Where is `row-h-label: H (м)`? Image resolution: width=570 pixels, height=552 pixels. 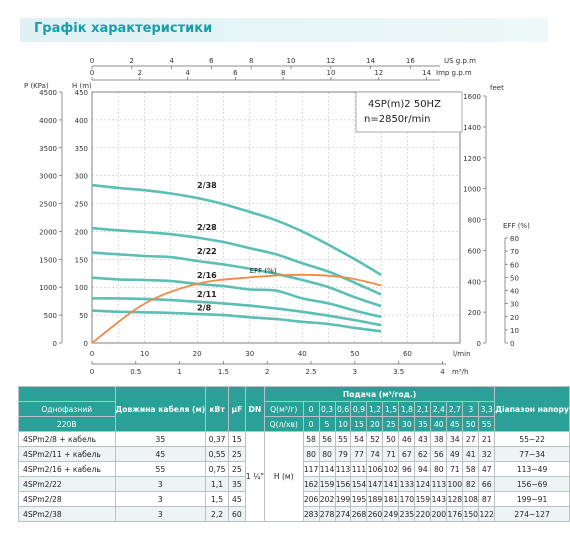 row-h-label: H (м) is located at coordinates (283, 476).